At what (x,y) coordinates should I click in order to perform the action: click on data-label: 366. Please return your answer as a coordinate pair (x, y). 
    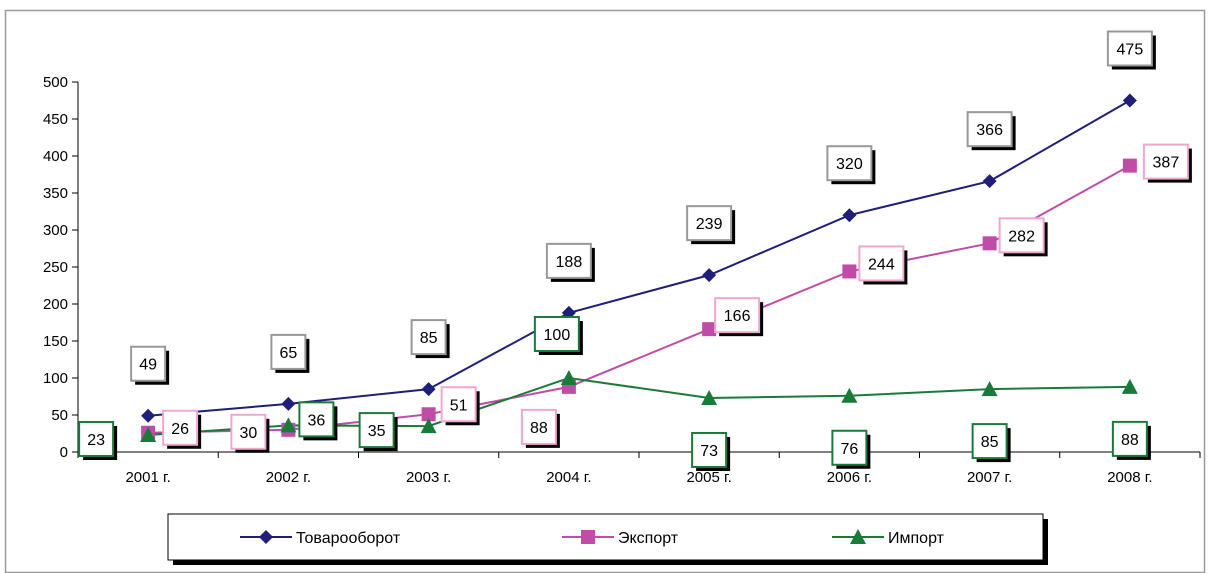
    Looking at the image, I should click on (989, 130).